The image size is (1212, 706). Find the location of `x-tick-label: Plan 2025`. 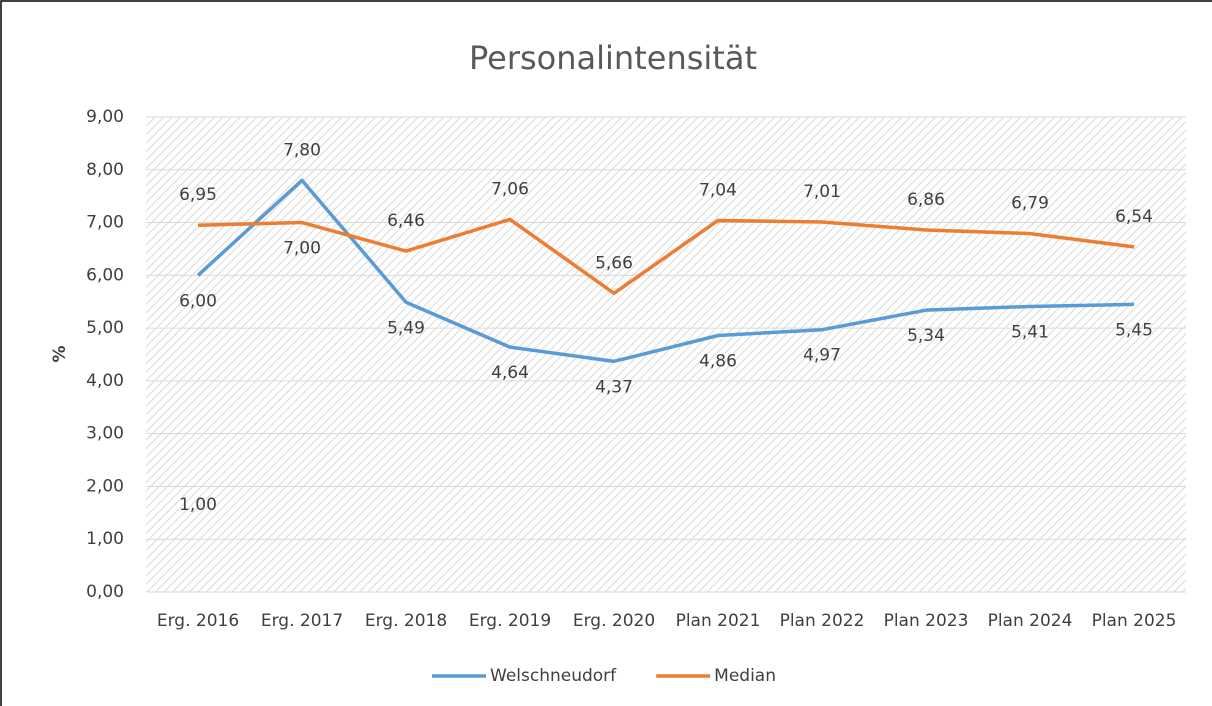

x-tick-label: Plan 2025 is located at coordinates (1134, 621).